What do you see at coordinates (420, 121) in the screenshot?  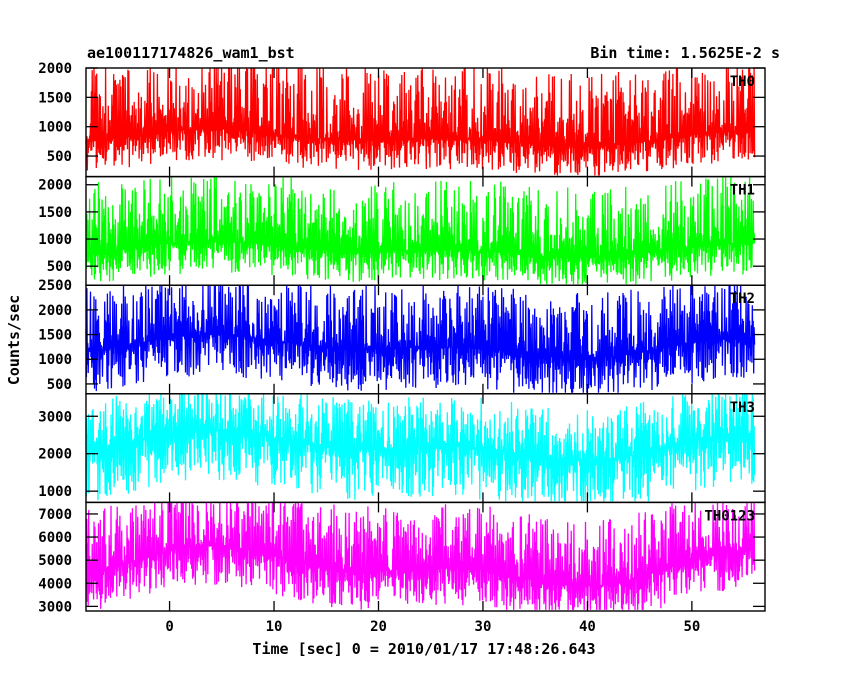 I see `series-line-th0` at bounding box center [420, 121].